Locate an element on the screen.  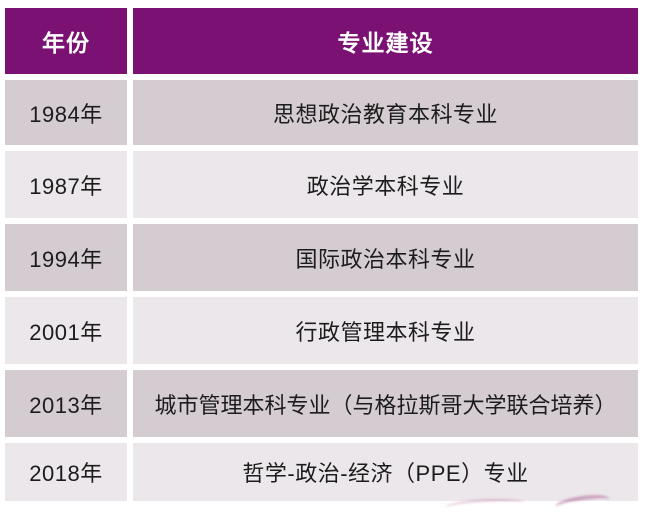
major-cell: 思想政治教育本科专业 is located at coordinates (385, 112).